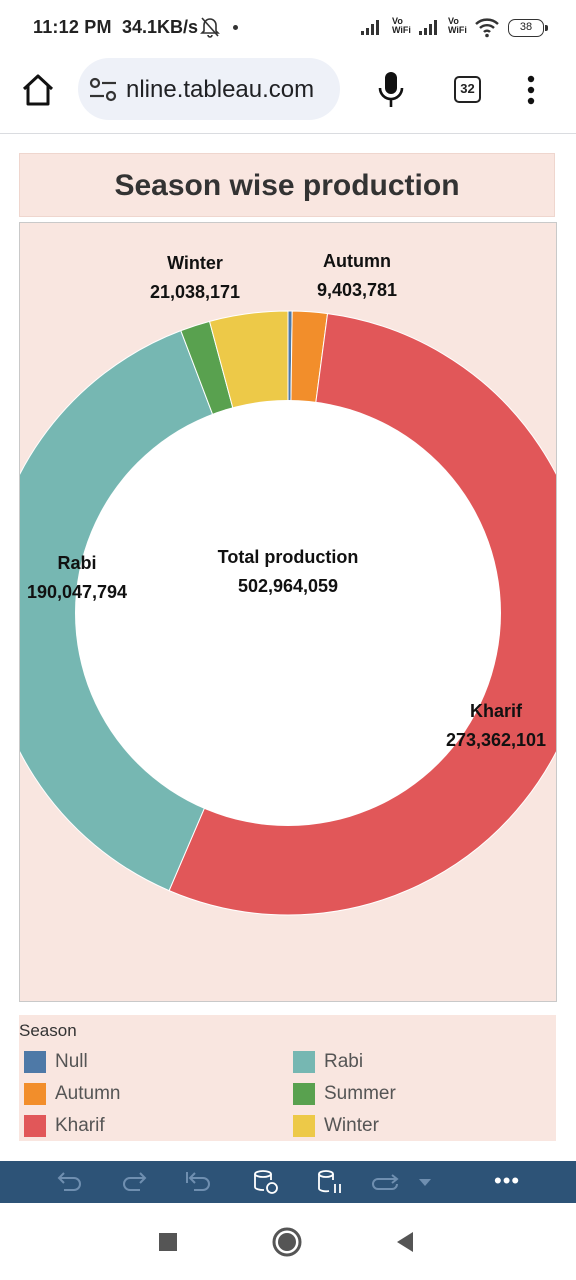  I want to click on center-total-value: 502,964,059, so click(288, 586).